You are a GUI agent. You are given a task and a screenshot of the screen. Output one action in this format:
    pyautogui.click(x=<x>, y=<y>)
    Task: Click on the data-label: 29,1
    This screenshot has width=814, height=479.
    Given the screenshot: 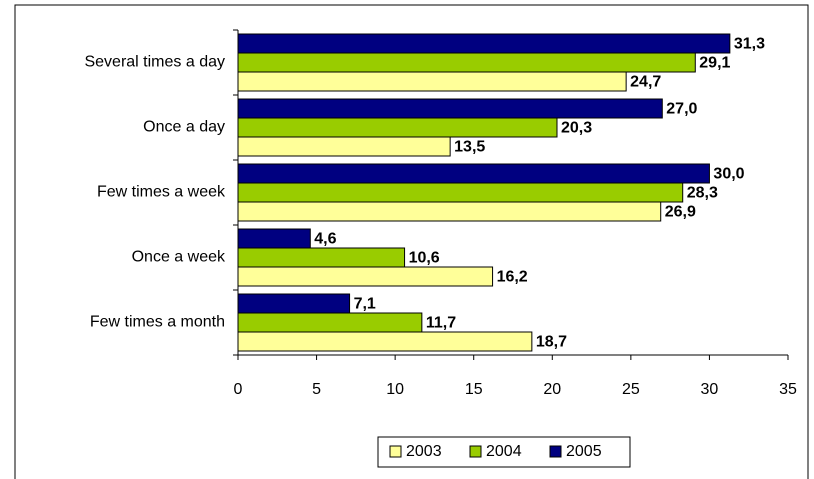 What is the action you would take?
    pyautogui.click(x=714, y=63)
    